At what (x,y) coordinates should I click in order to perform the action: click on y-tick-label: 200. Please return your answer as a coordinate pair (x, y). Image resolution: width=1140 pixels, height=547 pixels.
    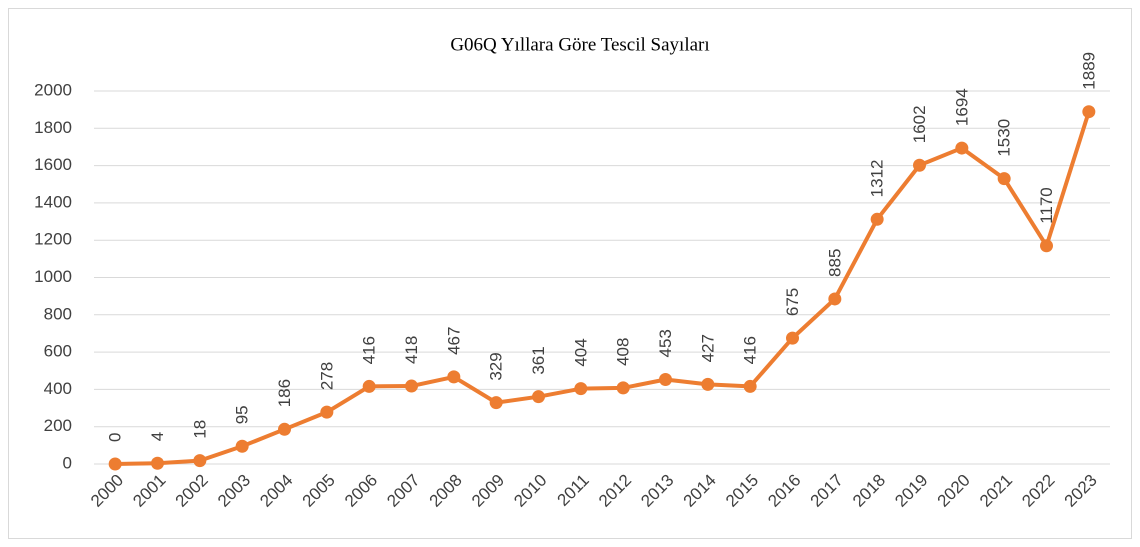
    Looking at the image, I should click on (58, 425).